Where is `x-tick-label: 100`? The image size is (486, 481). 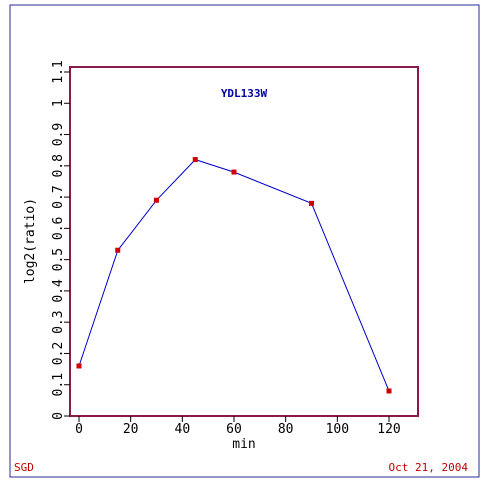
x-tick-label: 100 is located at coordinates (337, 429).